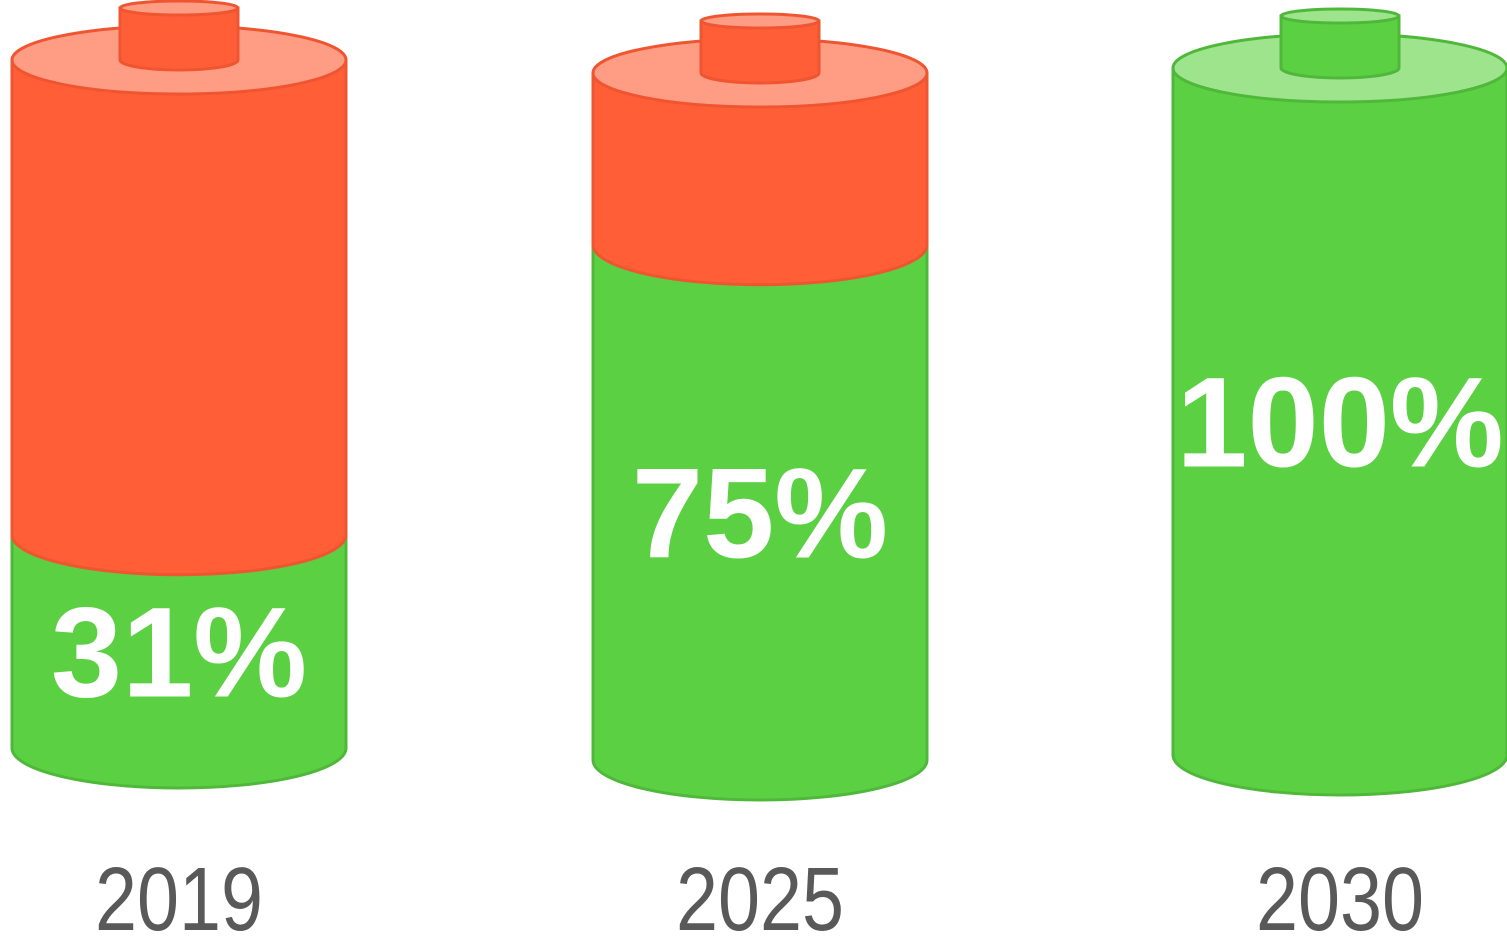 The width and height of the screenshot is (1507, 939). Describe the element at coordinates (179, 894) in the screenshot. I see `category-label: 2019` at that location.